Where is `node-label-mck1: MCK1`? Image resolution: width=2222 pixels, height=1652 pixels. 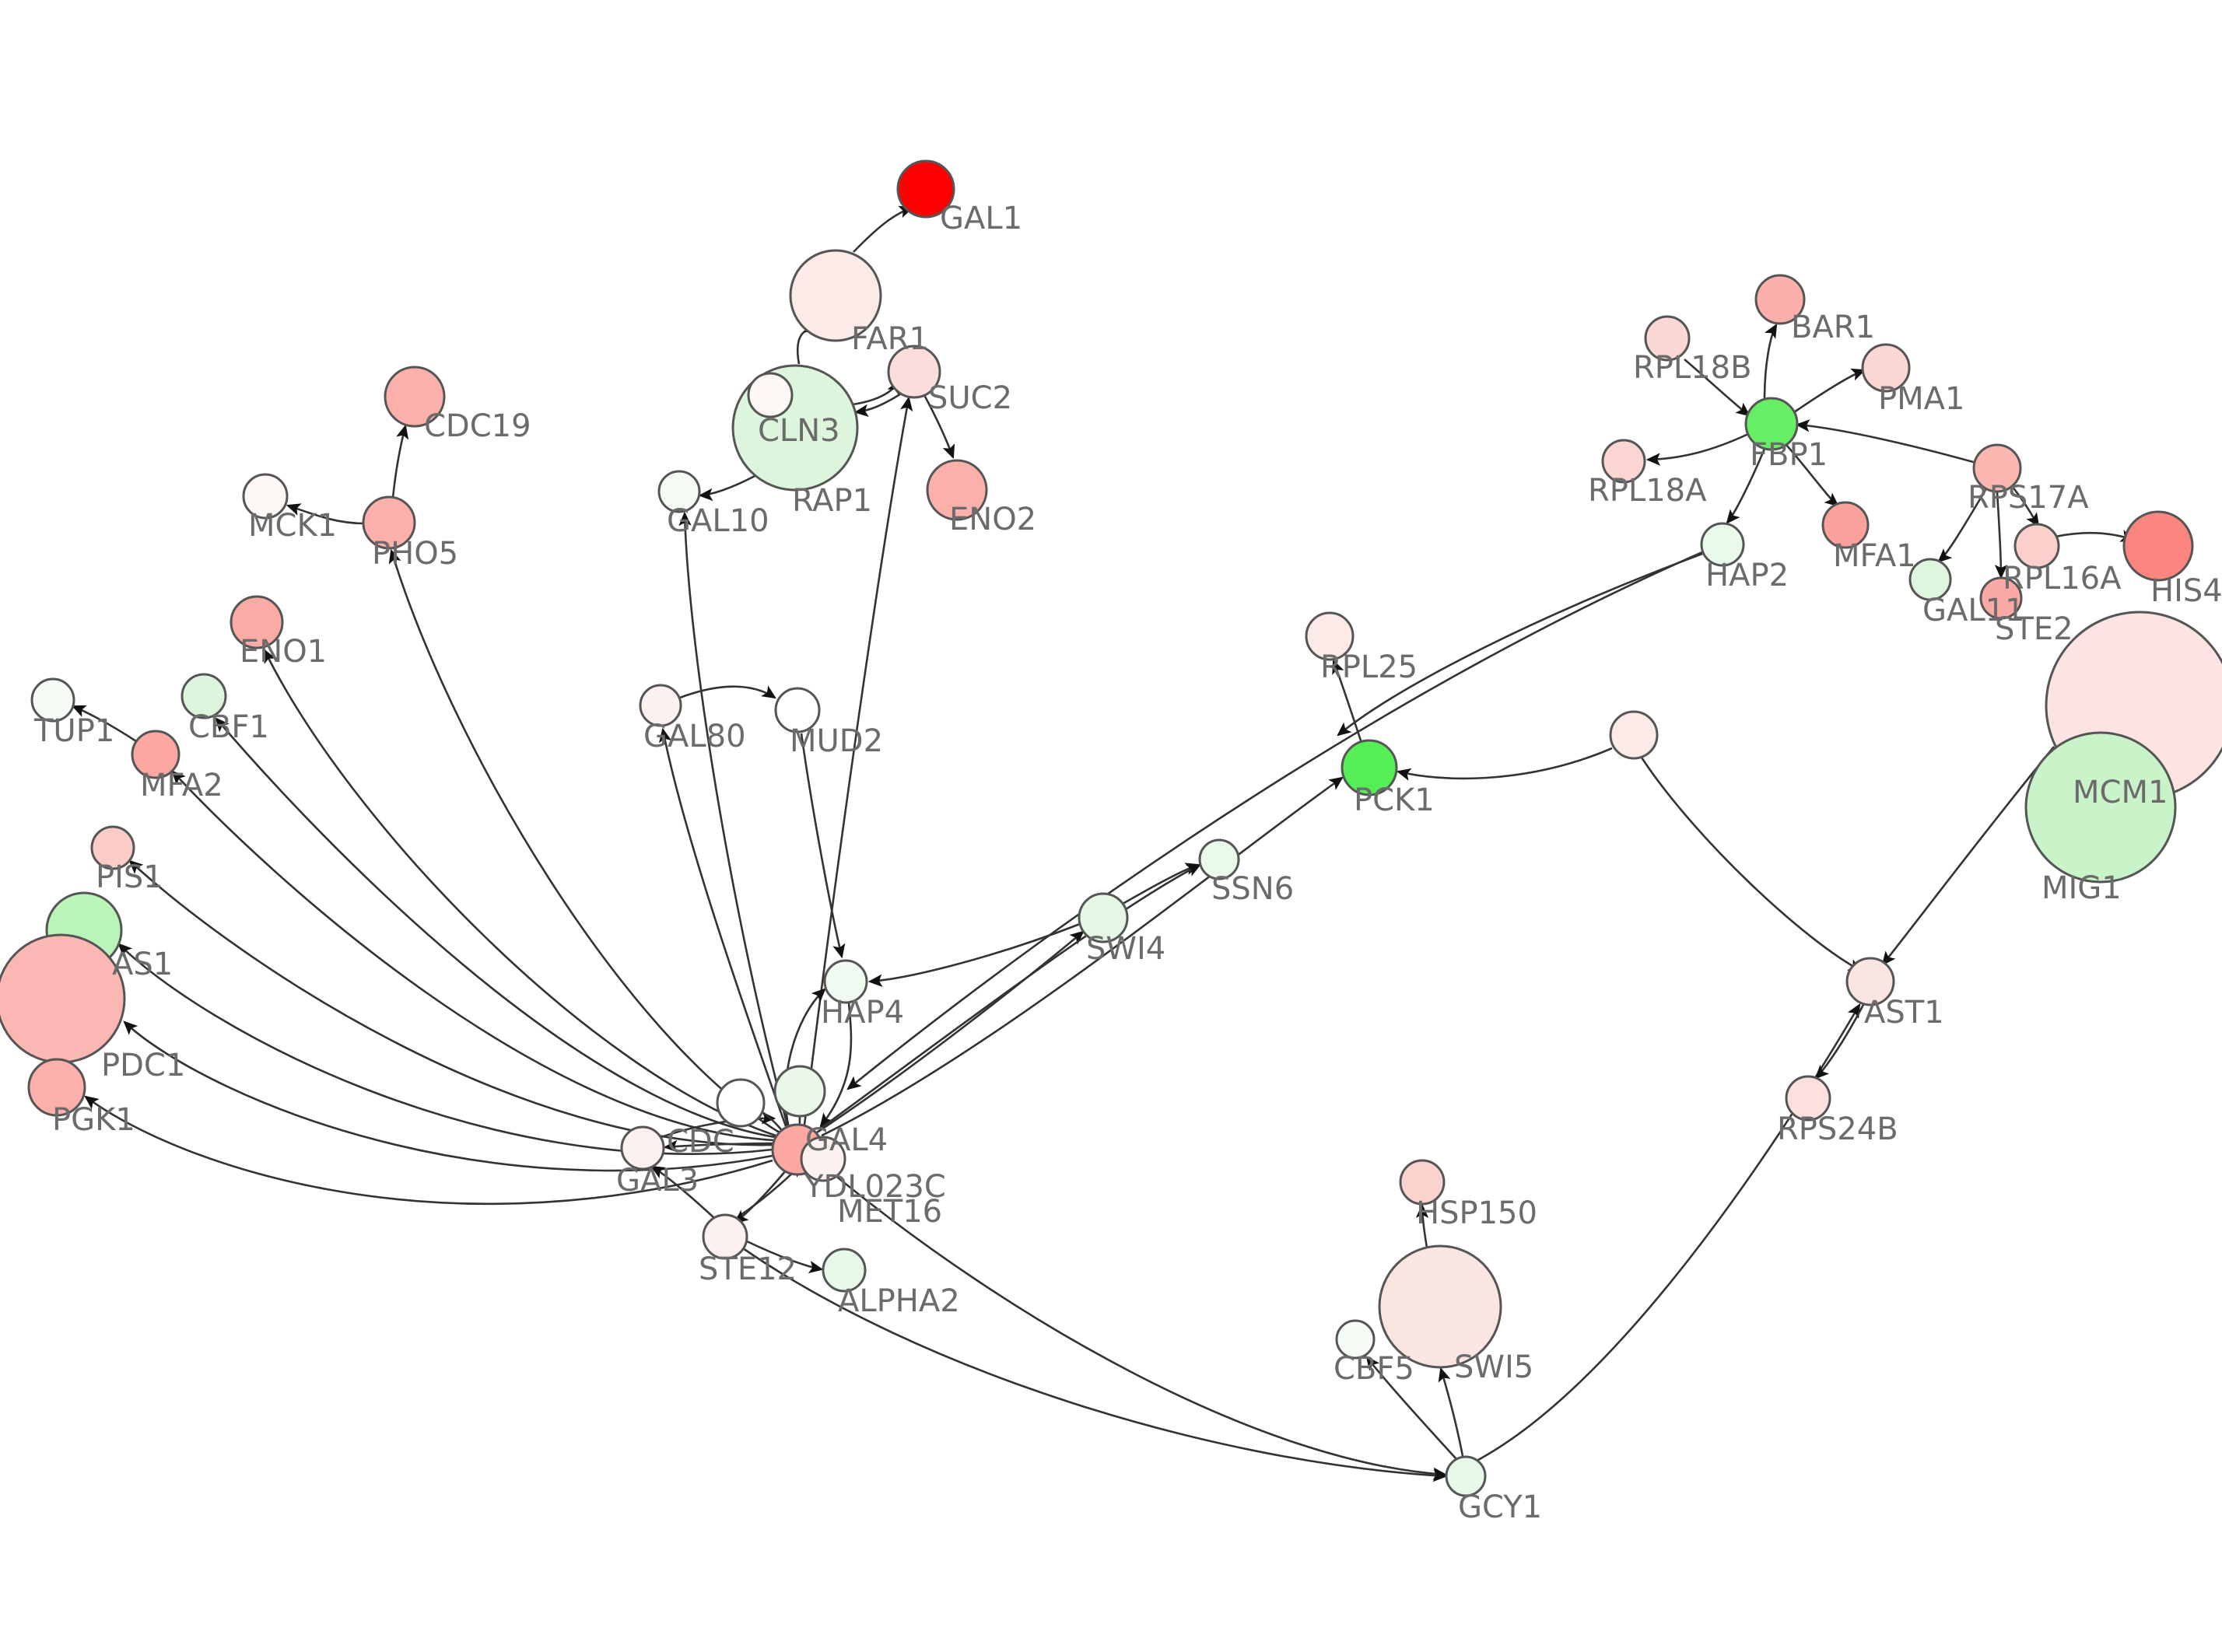 node-label-mck1: MCK1 is located at coordinates (292, 526).